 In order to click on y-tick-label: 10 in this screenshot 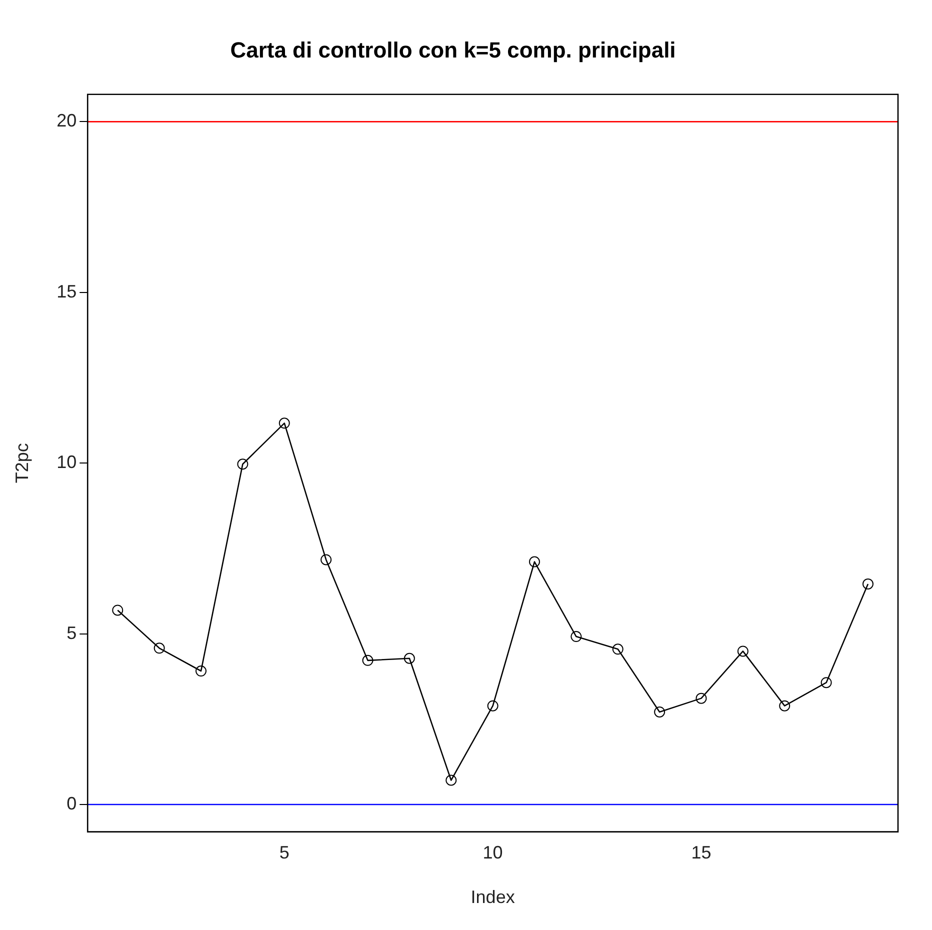, I will do `click(66, 462)`.